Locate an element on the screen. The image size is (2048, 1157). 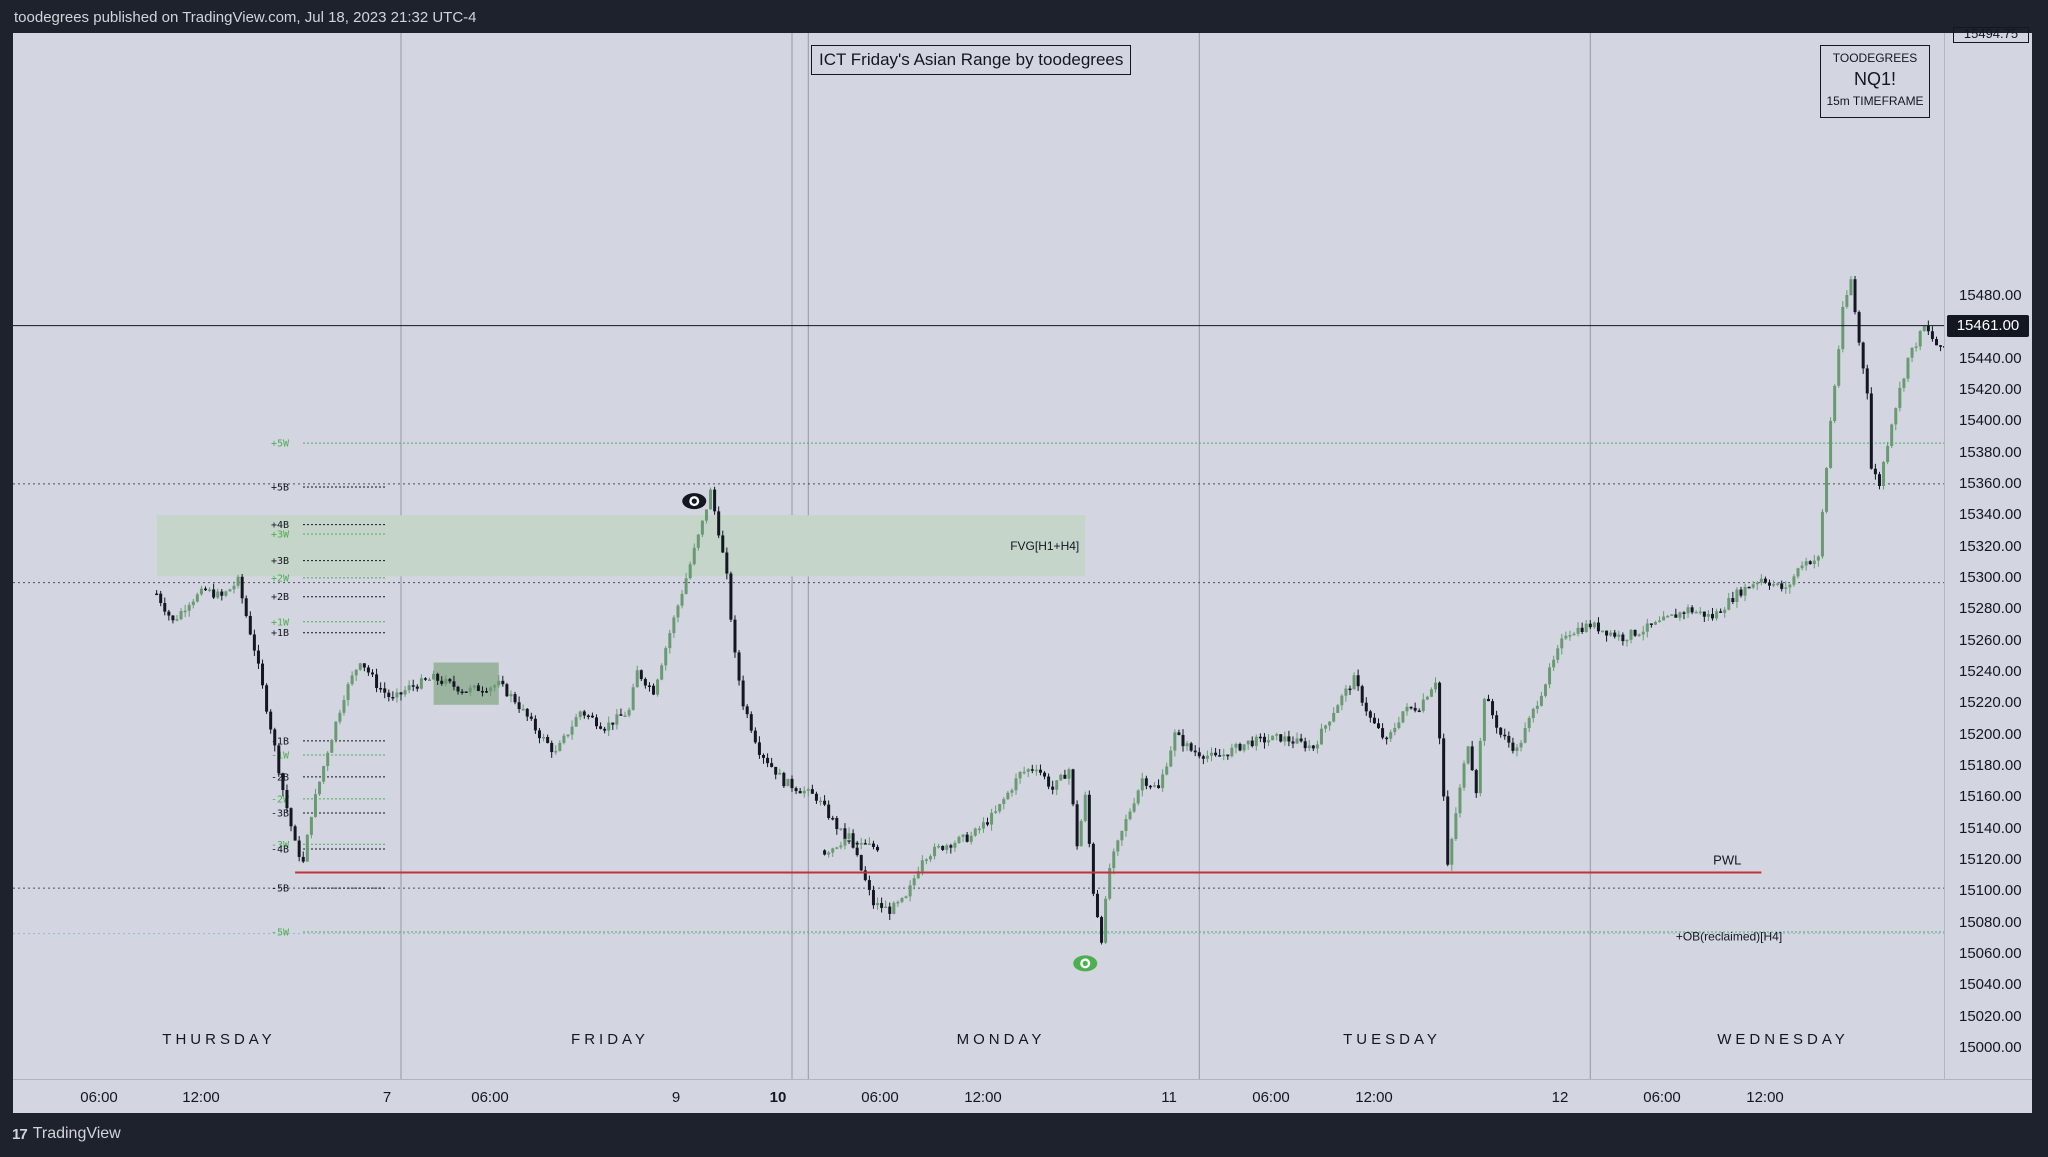
tradingview-brand: 17 TradingView is located at coordinates (66, 1134).